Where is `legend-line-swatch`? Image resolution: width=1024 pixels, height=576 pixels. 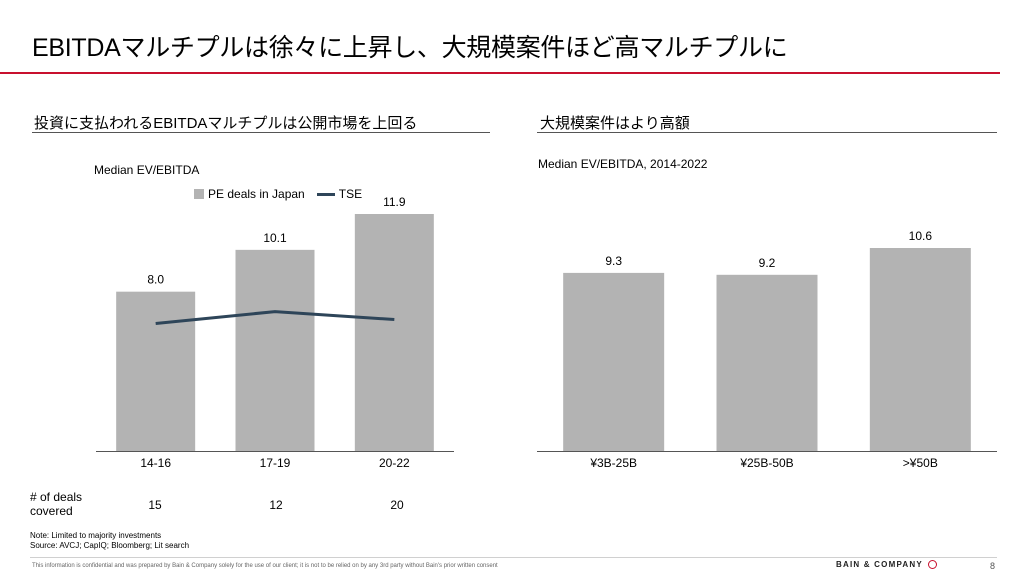
legend-line-swatch is located at coordinates (325, 194).